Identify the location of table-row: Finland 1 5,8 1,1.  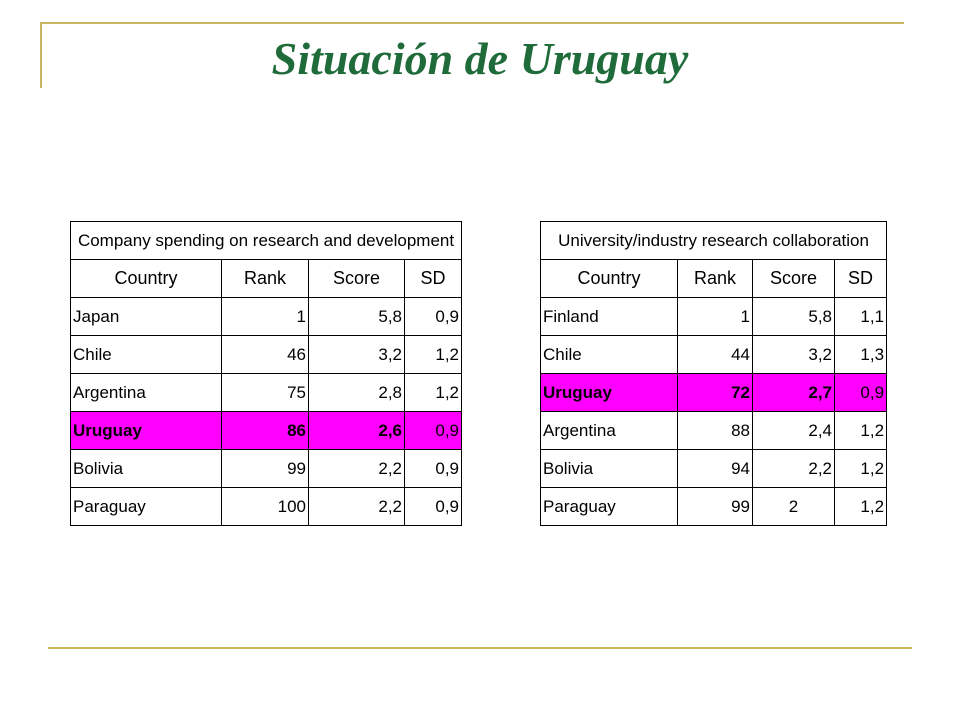
(714, 316).